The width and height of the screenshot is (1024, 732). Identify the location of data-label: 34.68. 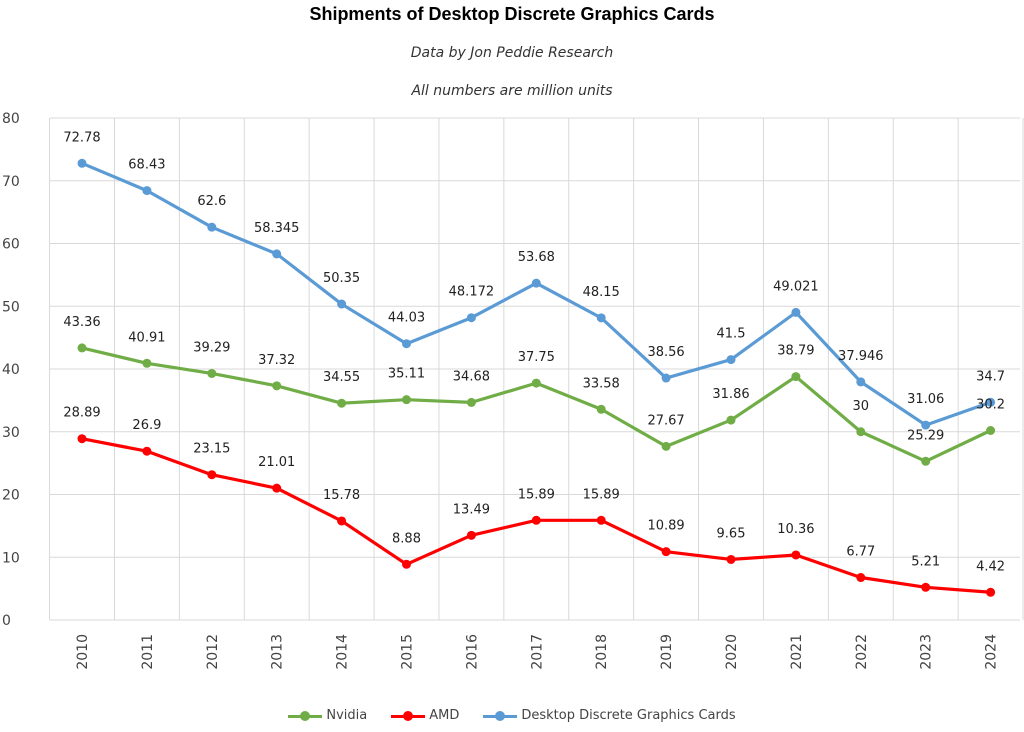
(471, 376).